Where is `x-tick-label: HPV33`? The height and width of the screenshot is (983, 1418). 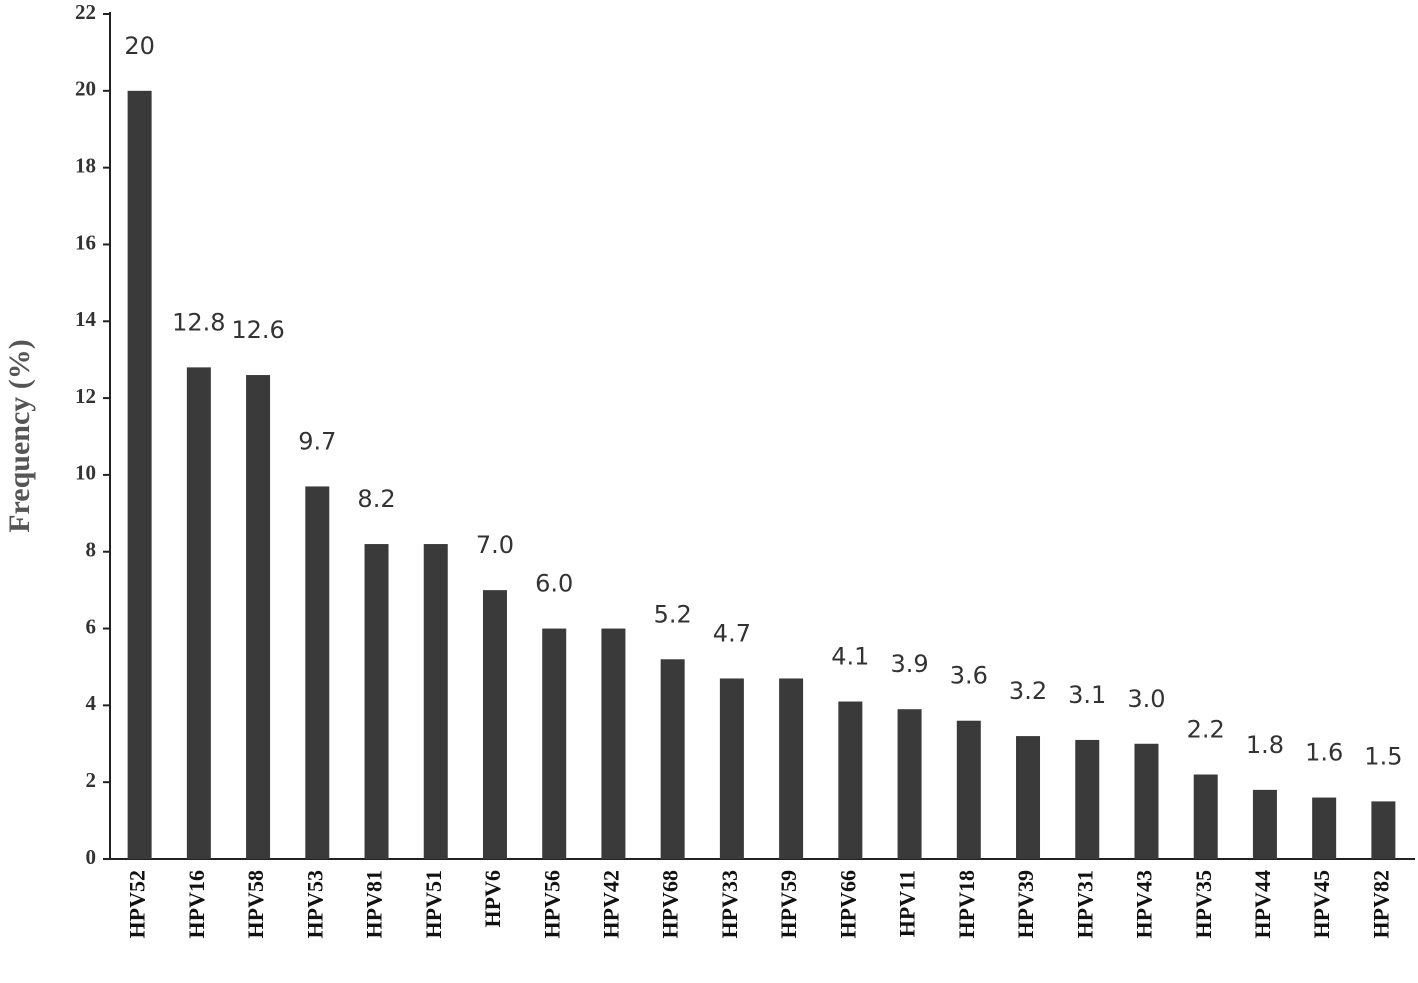
x-tick-label: HPV33 is located at coordinates (729, 904).